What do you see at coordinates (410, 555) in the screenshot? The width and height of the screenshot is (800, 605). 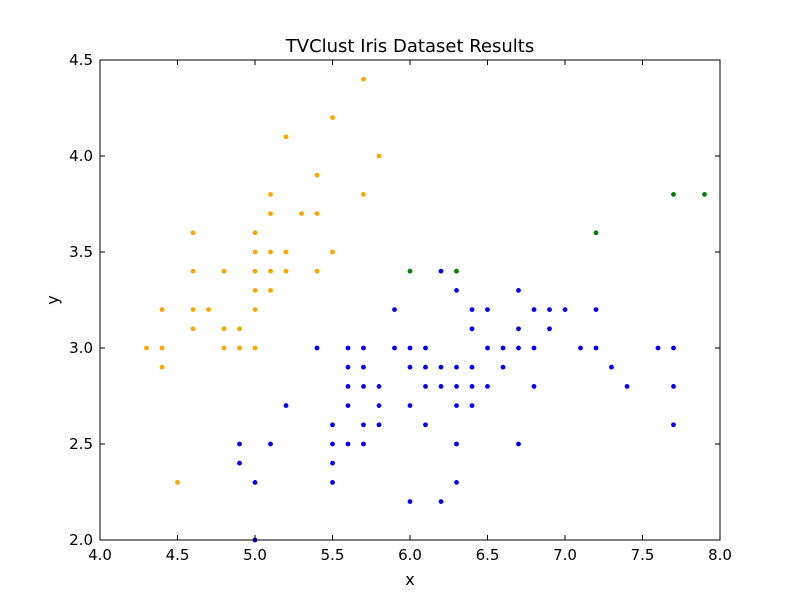 I see `x-tick-label: 6.0` at bounding box center [410, 555].